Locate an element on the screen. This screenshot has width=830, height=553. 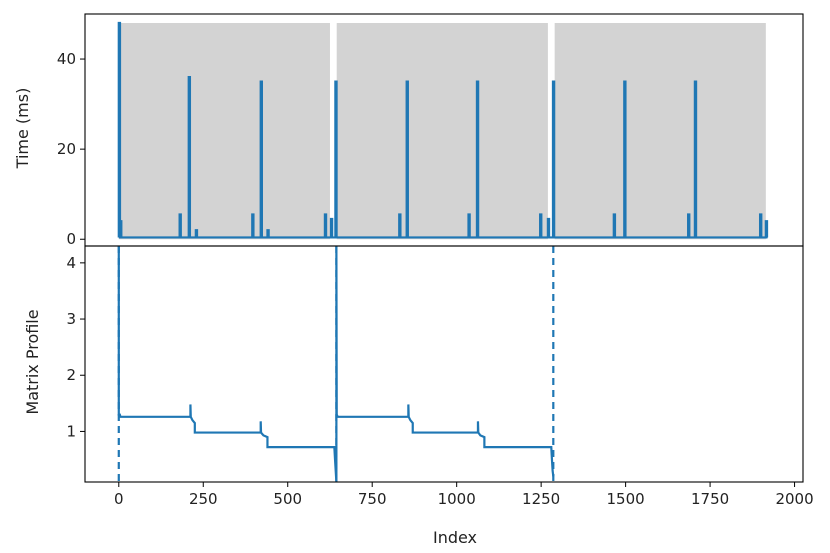
x-tick-label-500: 500 is located at coordinates (287, 499).